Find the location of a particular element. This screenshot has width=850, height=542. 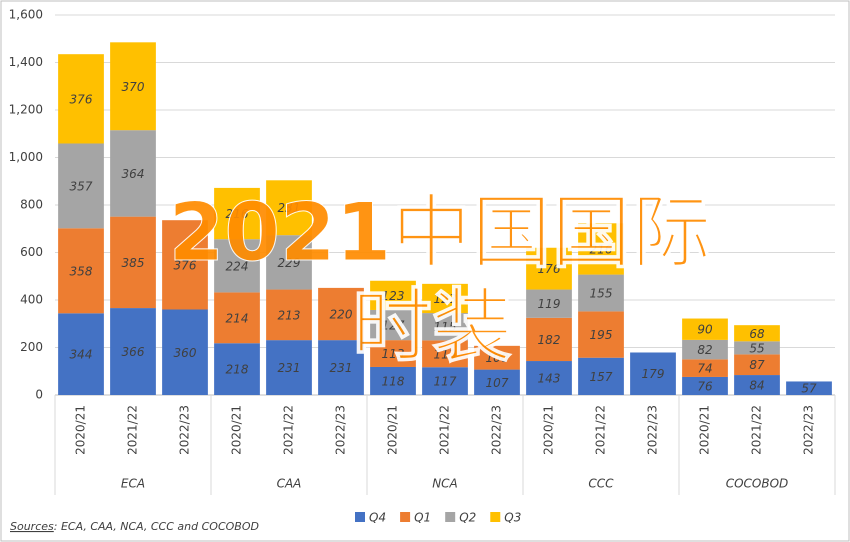

y-tick-label: 1,000 is located at coordinates (26, 157).